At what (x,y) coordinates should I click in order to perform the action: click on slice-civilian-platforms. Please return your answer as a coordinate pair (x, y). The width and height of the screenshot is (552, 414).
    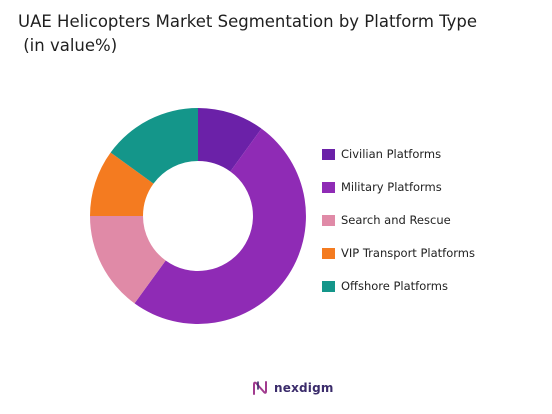
    Looking at the image, I should click on (230, 140).